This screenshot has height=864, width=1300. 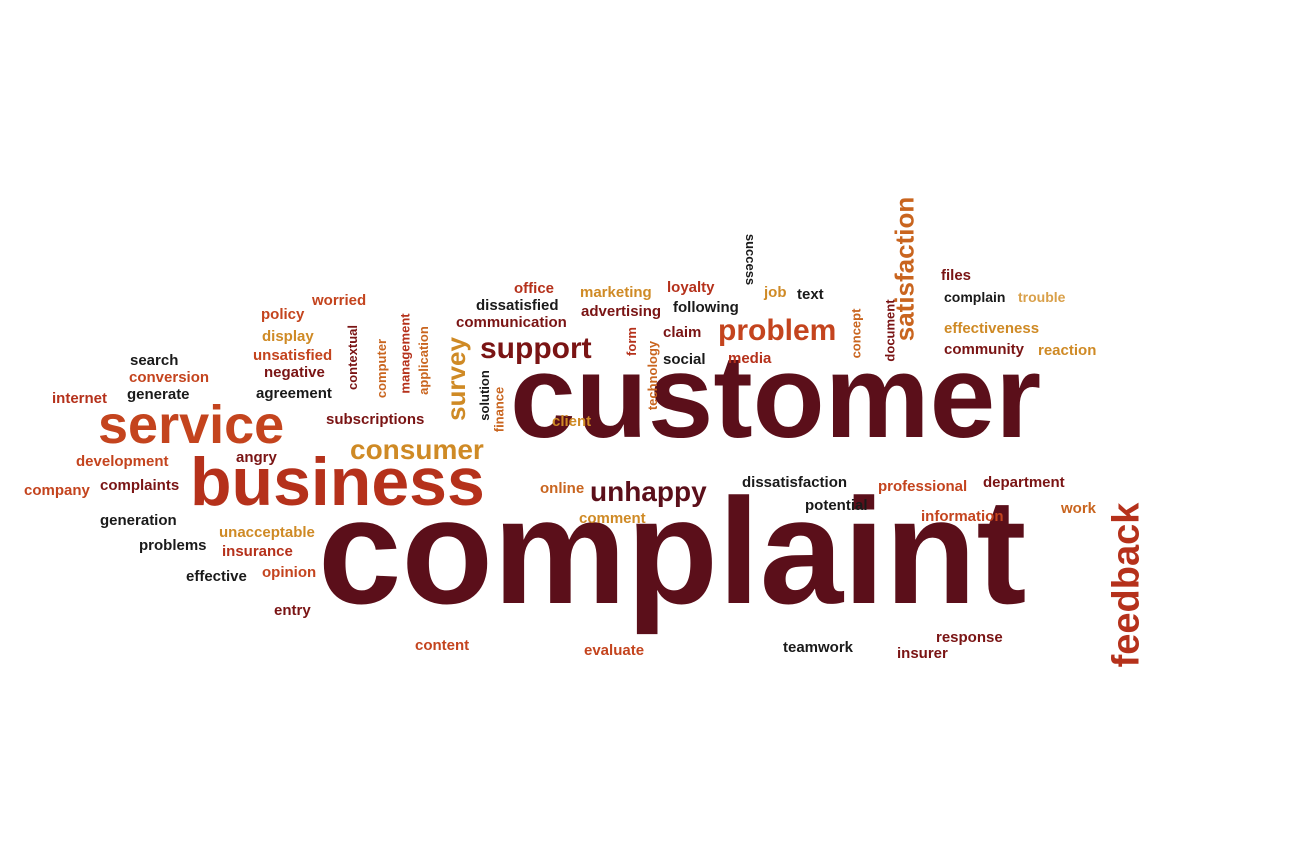 I want to click on word-text: text, so click(x=810, y=294).